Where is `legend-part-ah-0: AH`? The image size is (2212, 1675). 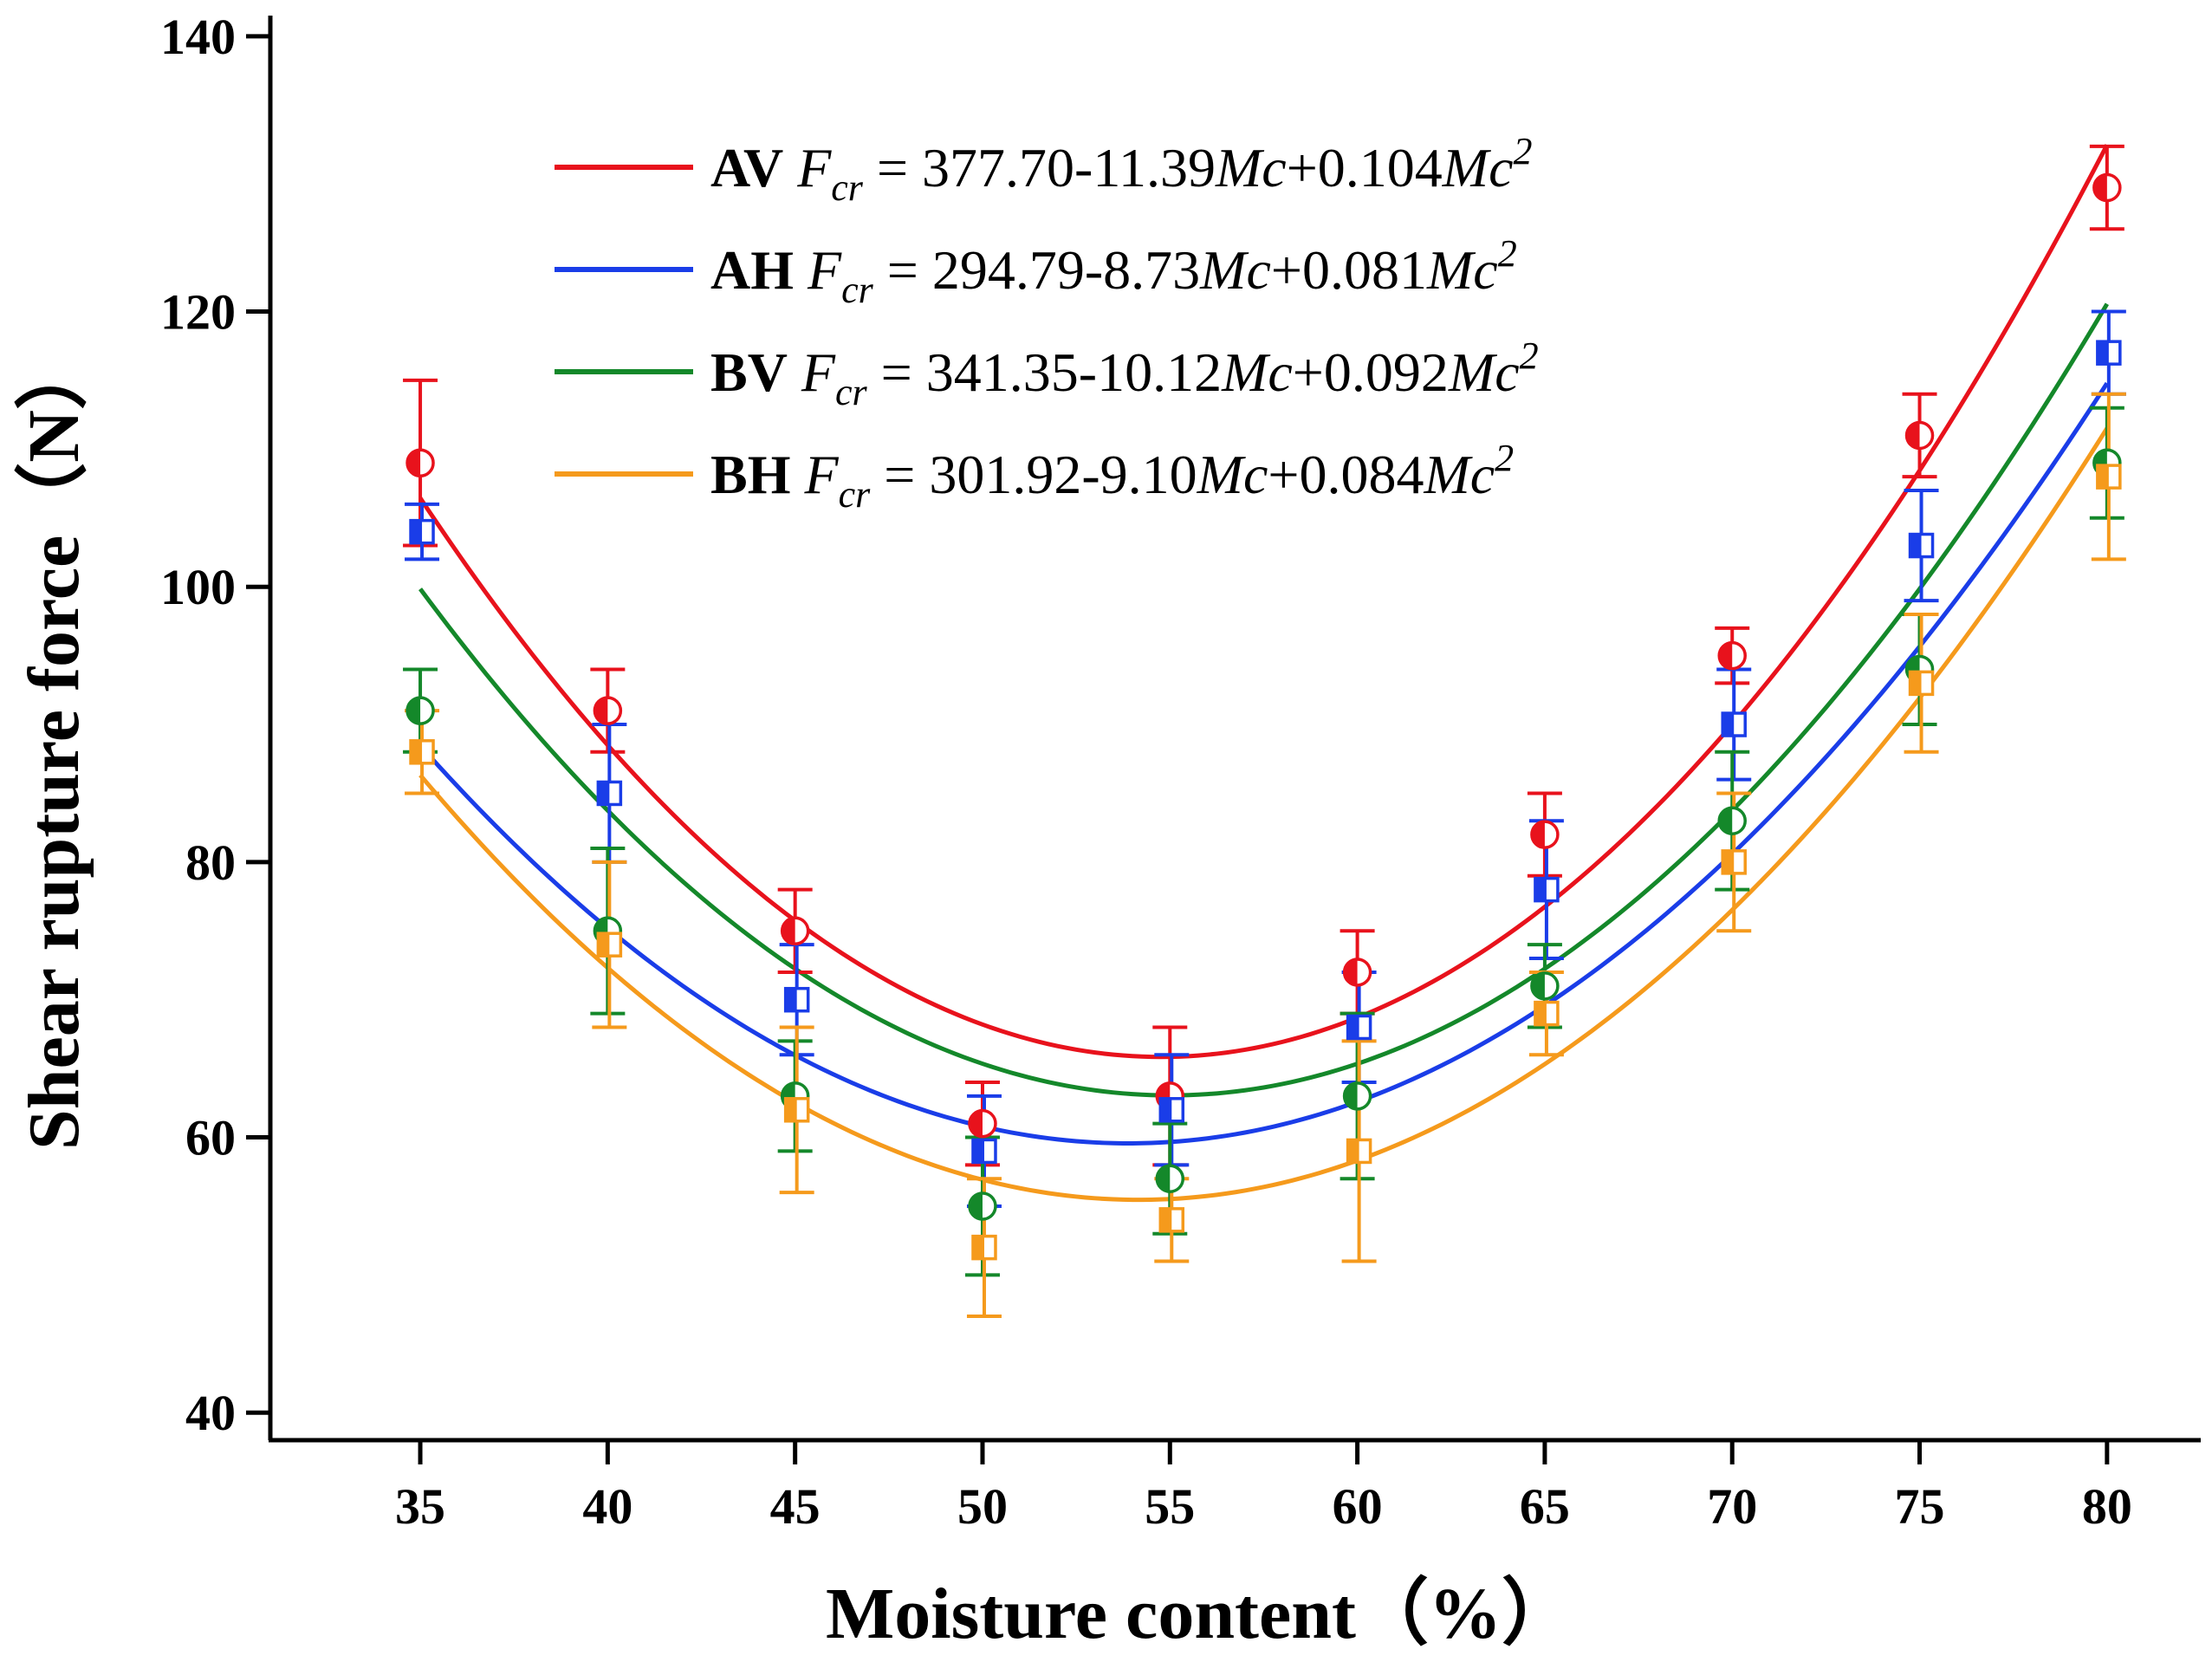 legend-part-ah-0: AH is located at coordinates (752, 270).